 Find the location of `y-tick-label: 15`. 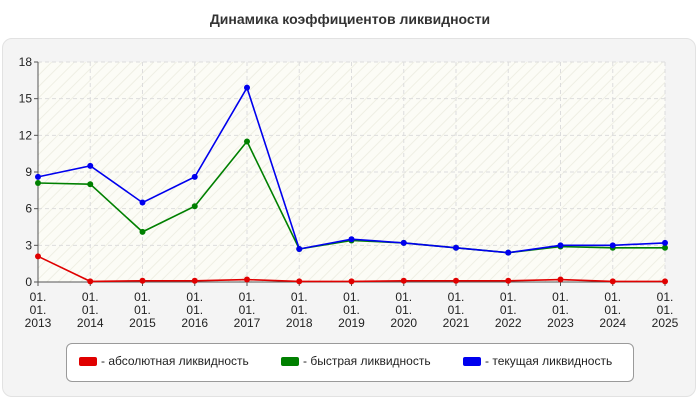

y-tick-label: 15 is located at coordinates (26, 99).